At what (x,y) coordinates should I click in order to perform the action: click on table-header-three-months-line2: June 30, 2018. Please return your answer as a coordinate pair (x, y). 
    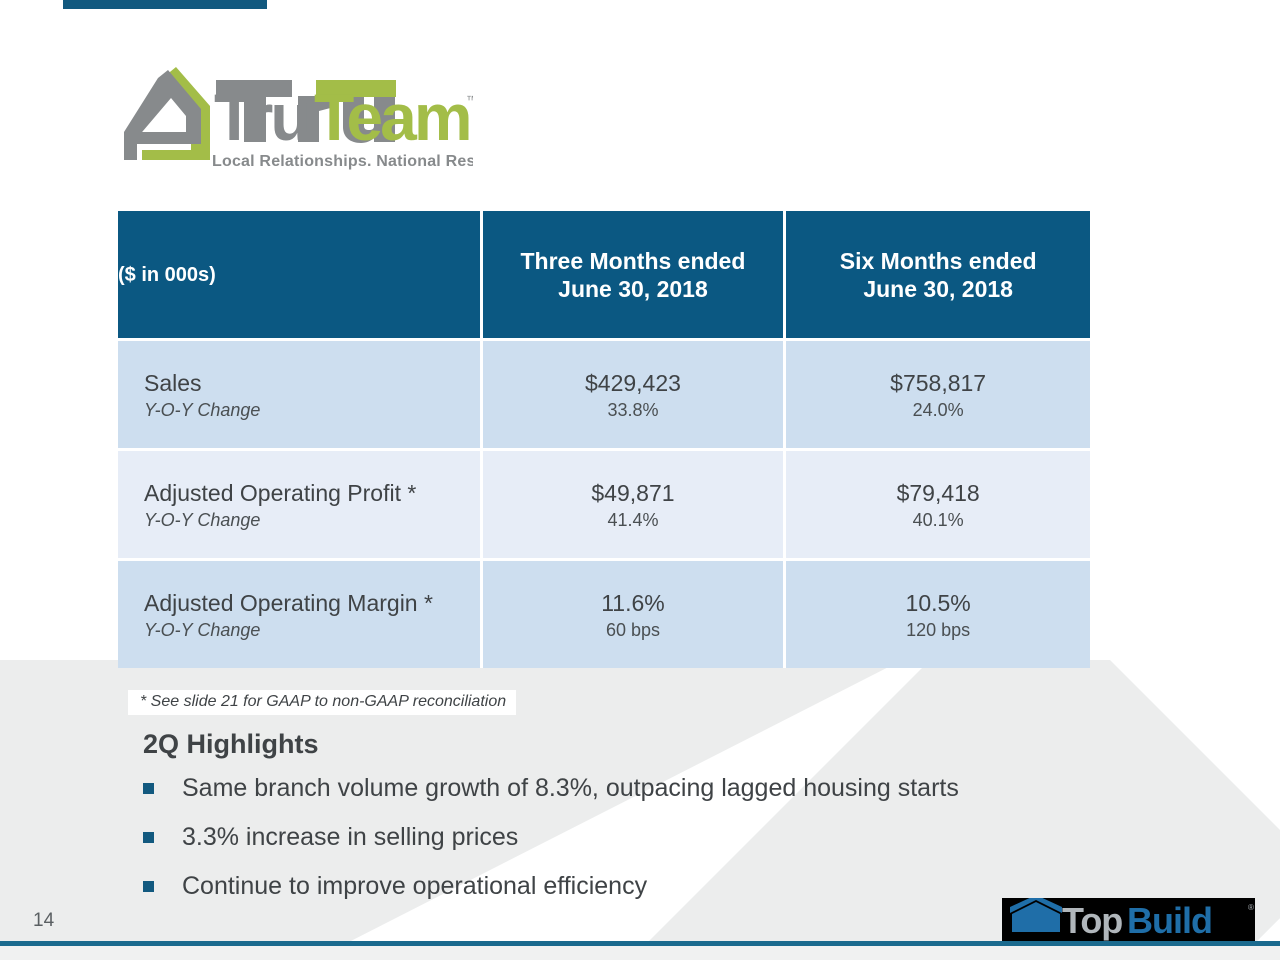
    Looking at the image, I should click on (633, 288).